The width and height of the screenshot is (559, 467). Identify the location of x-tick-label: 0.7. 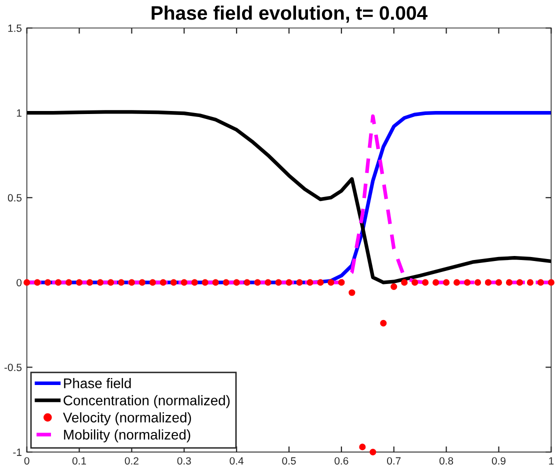
(394, 461).